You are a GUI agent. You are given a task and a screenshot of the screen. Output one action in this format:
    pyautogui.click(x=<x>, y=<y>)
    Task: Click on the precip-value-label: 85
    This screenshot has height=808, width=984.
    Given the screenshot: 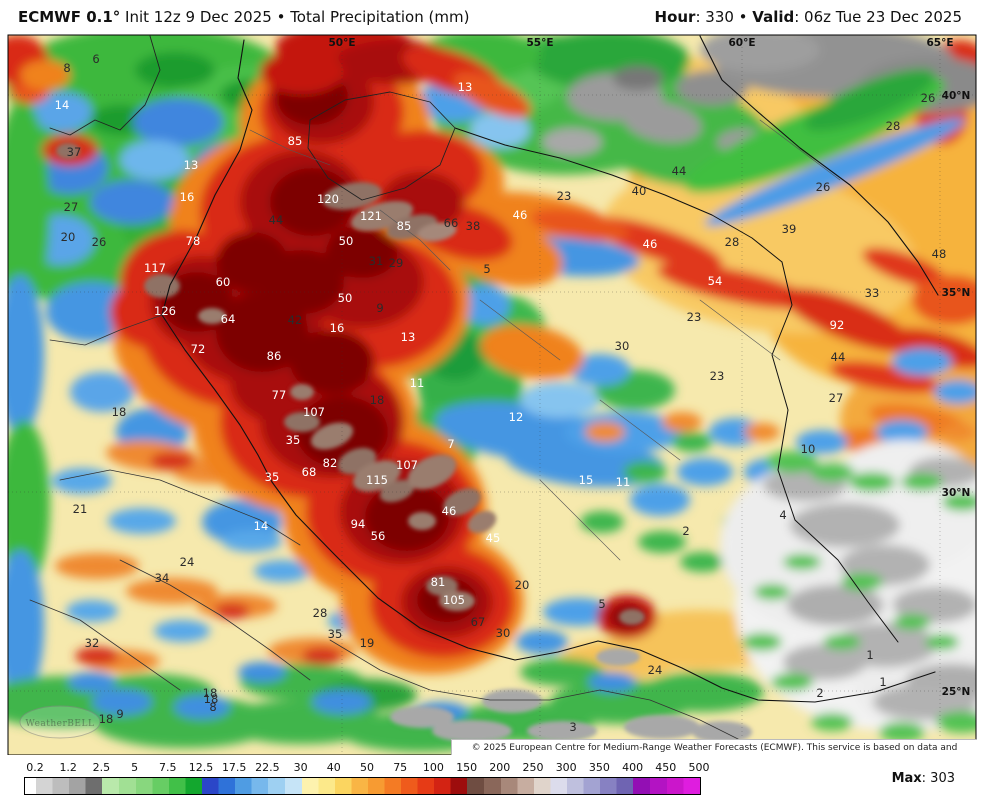 What is the action you would take?
    pyautogui.click(x=404, y=226)
    